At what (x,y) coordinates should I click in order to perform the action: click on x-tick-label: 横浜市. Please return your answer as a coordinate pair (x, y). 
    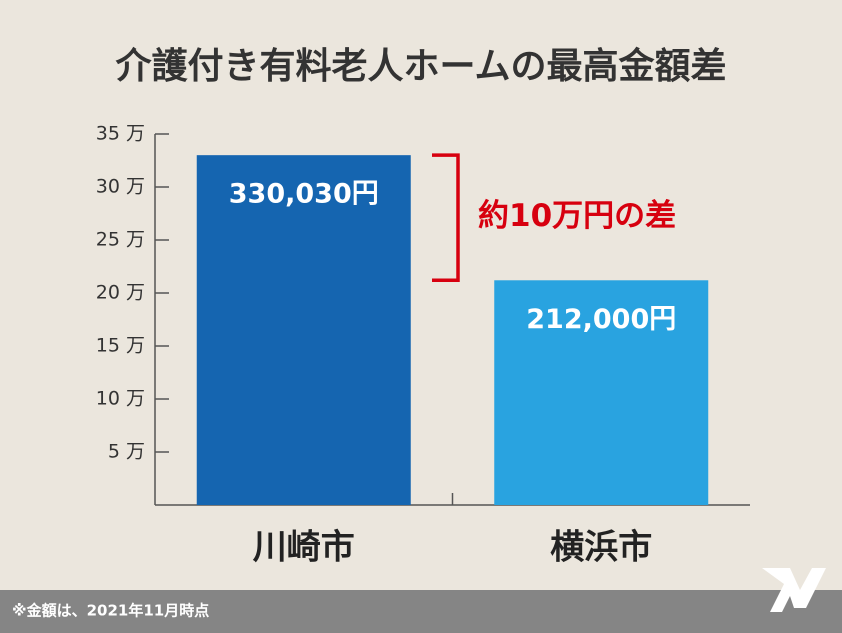
    Looking at the image, I should click on (601, 548).